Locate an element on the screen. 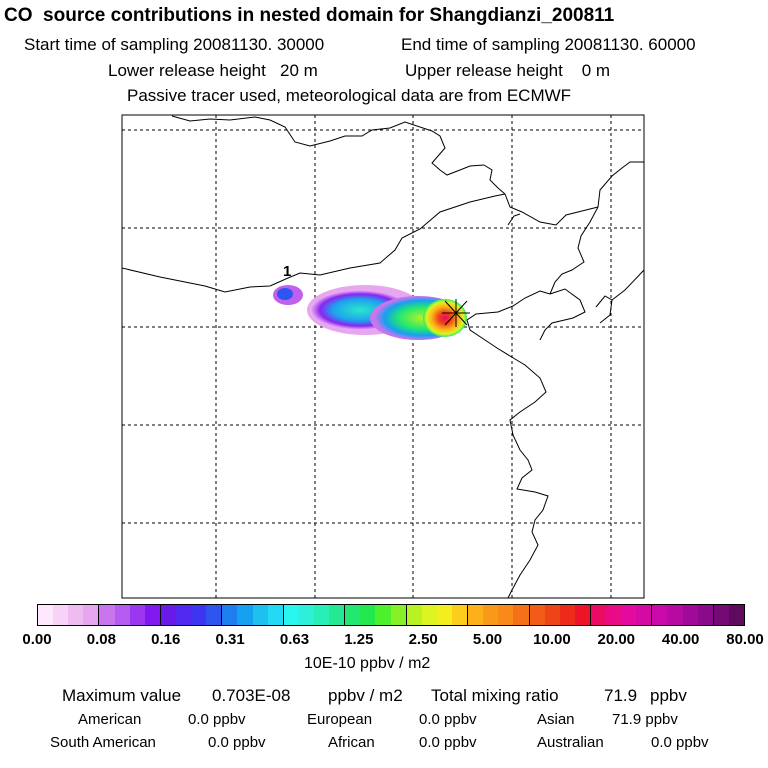 The height and width of the screenshot is (768, 768). colorbar is located at coordinates (391, 615).